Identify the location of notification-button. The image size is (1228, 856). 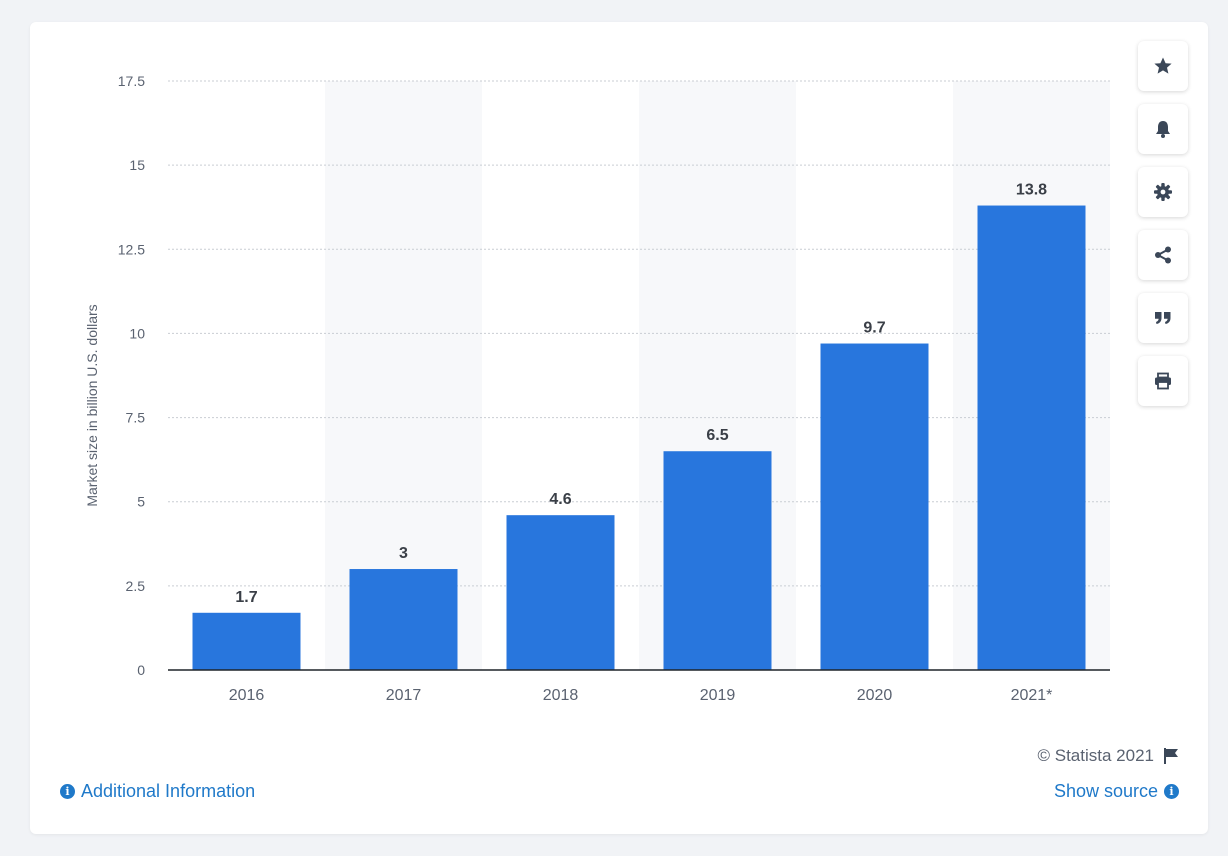
(1163, 129).